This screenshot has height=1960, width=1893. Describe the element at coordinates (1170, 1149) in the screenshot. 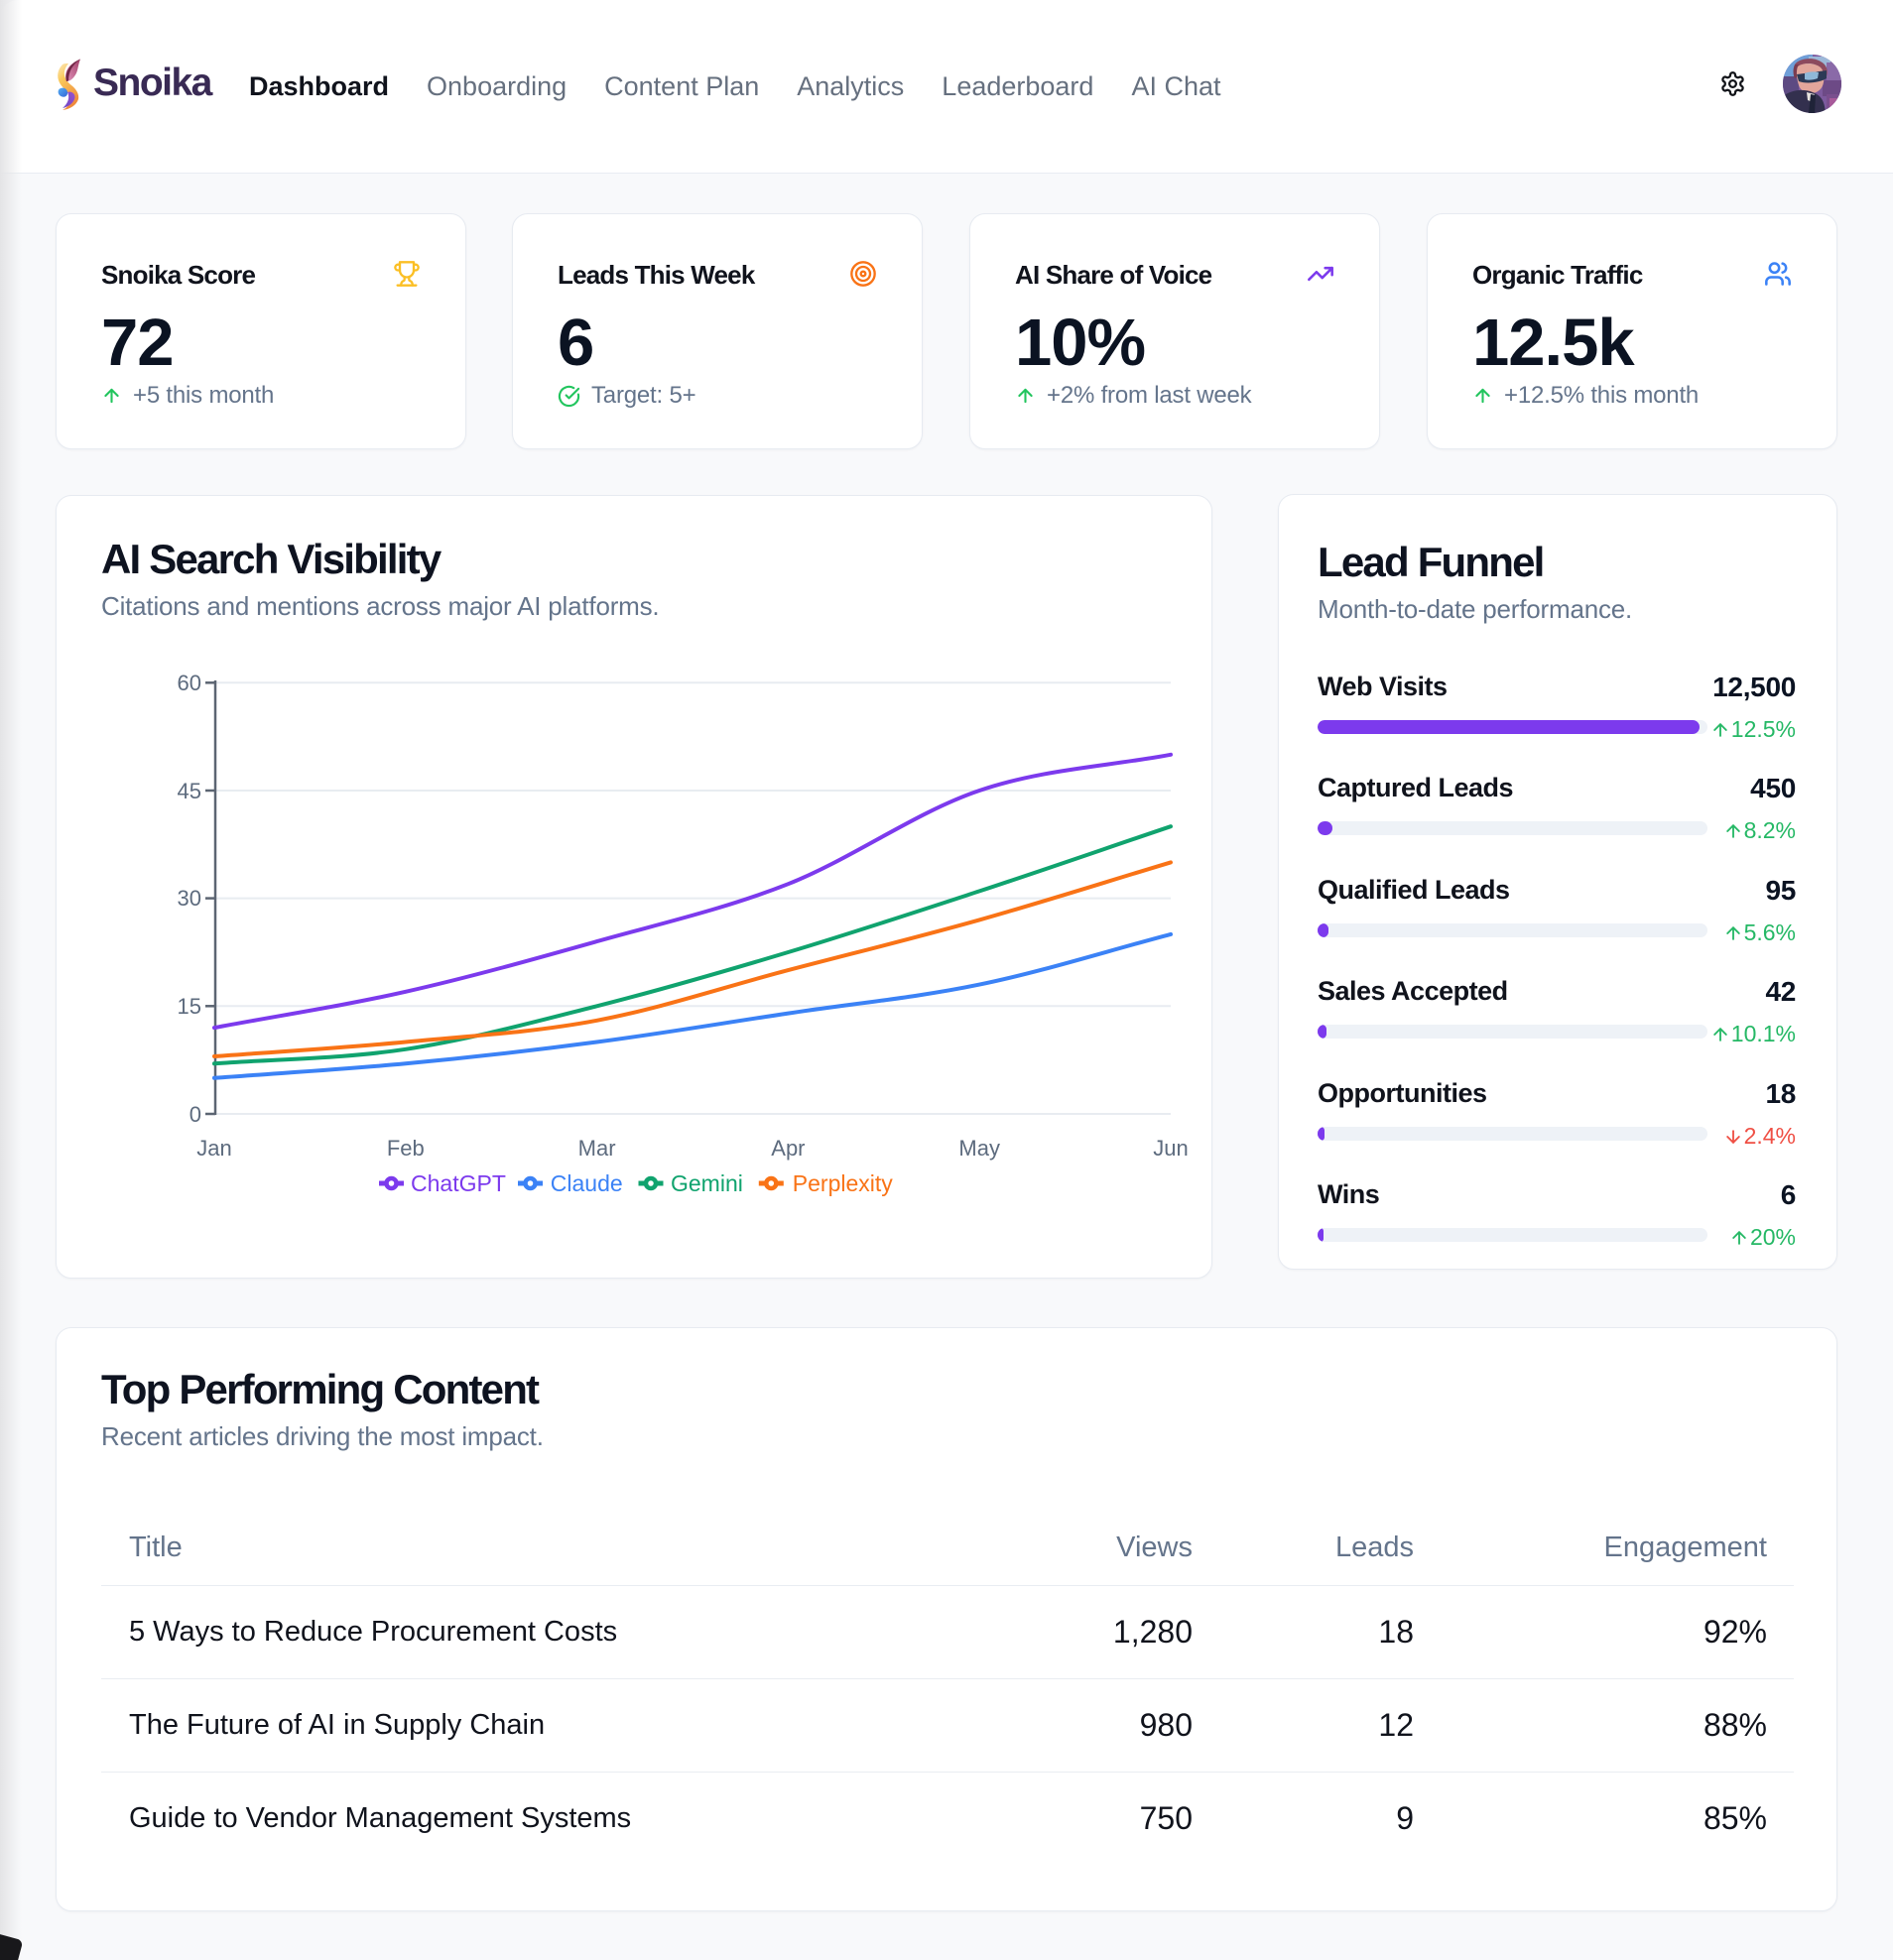

I see `svg-text: Jun` at that location.